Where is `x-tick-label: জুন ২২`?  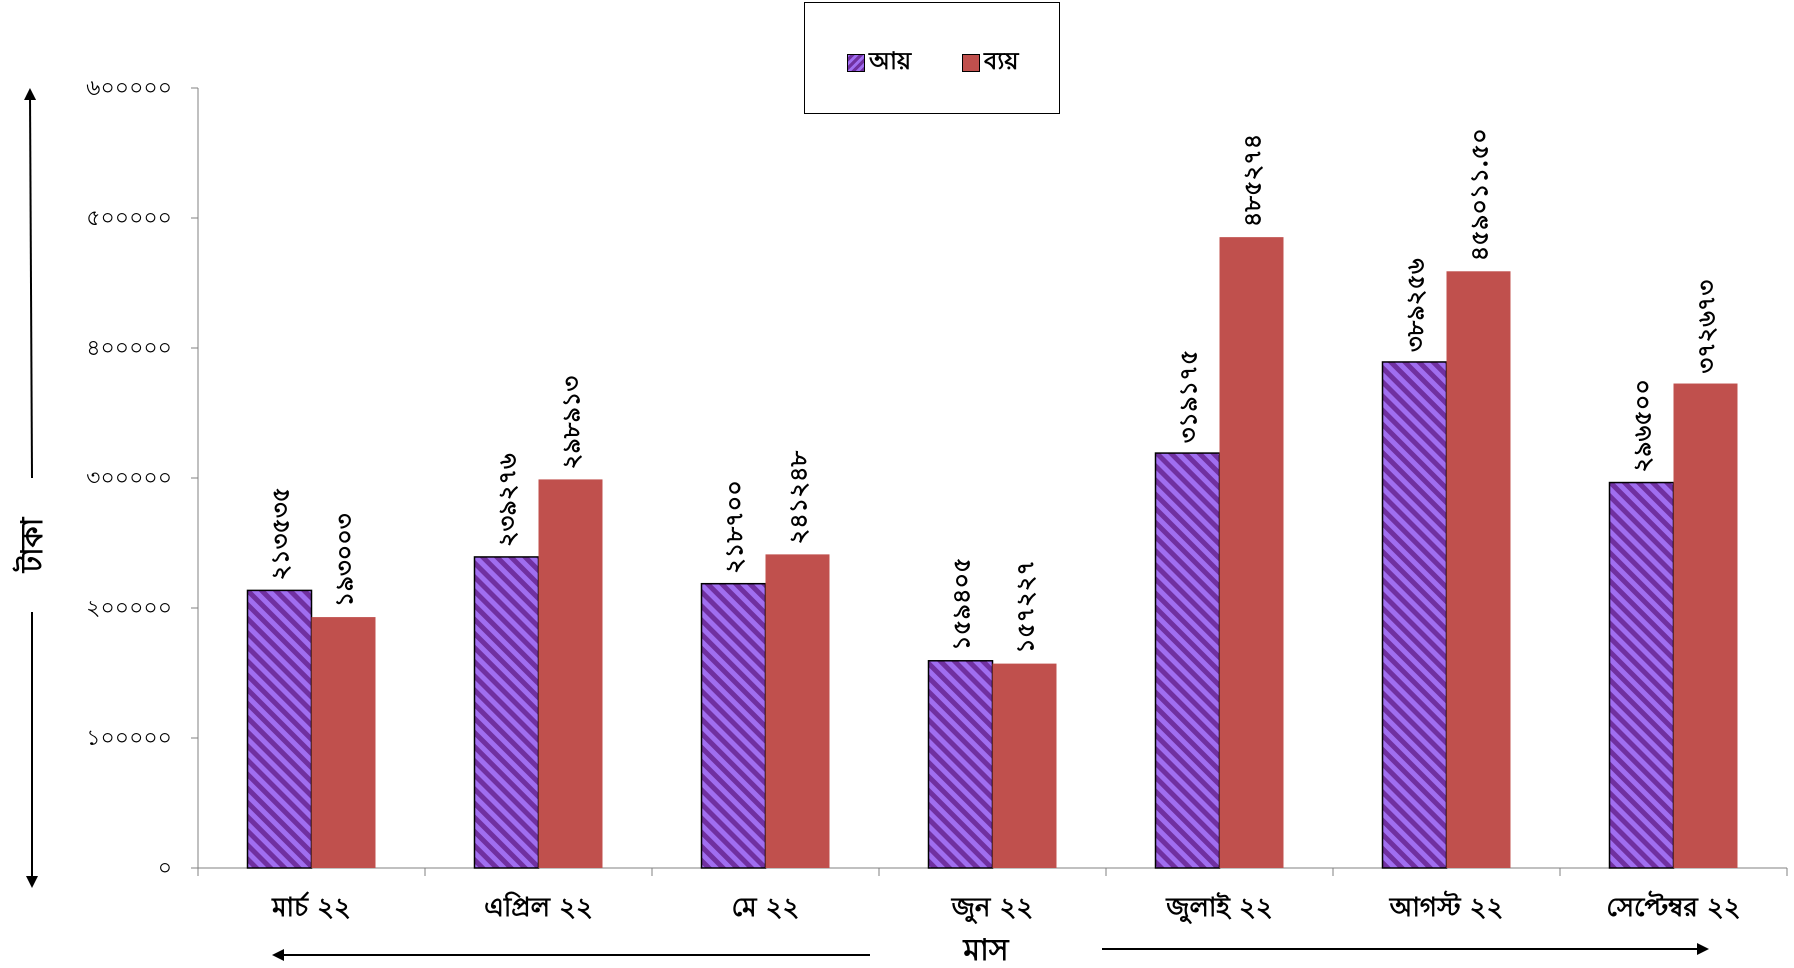 x-tick-label: জুন ২২ is located at coordinates (992, 908).